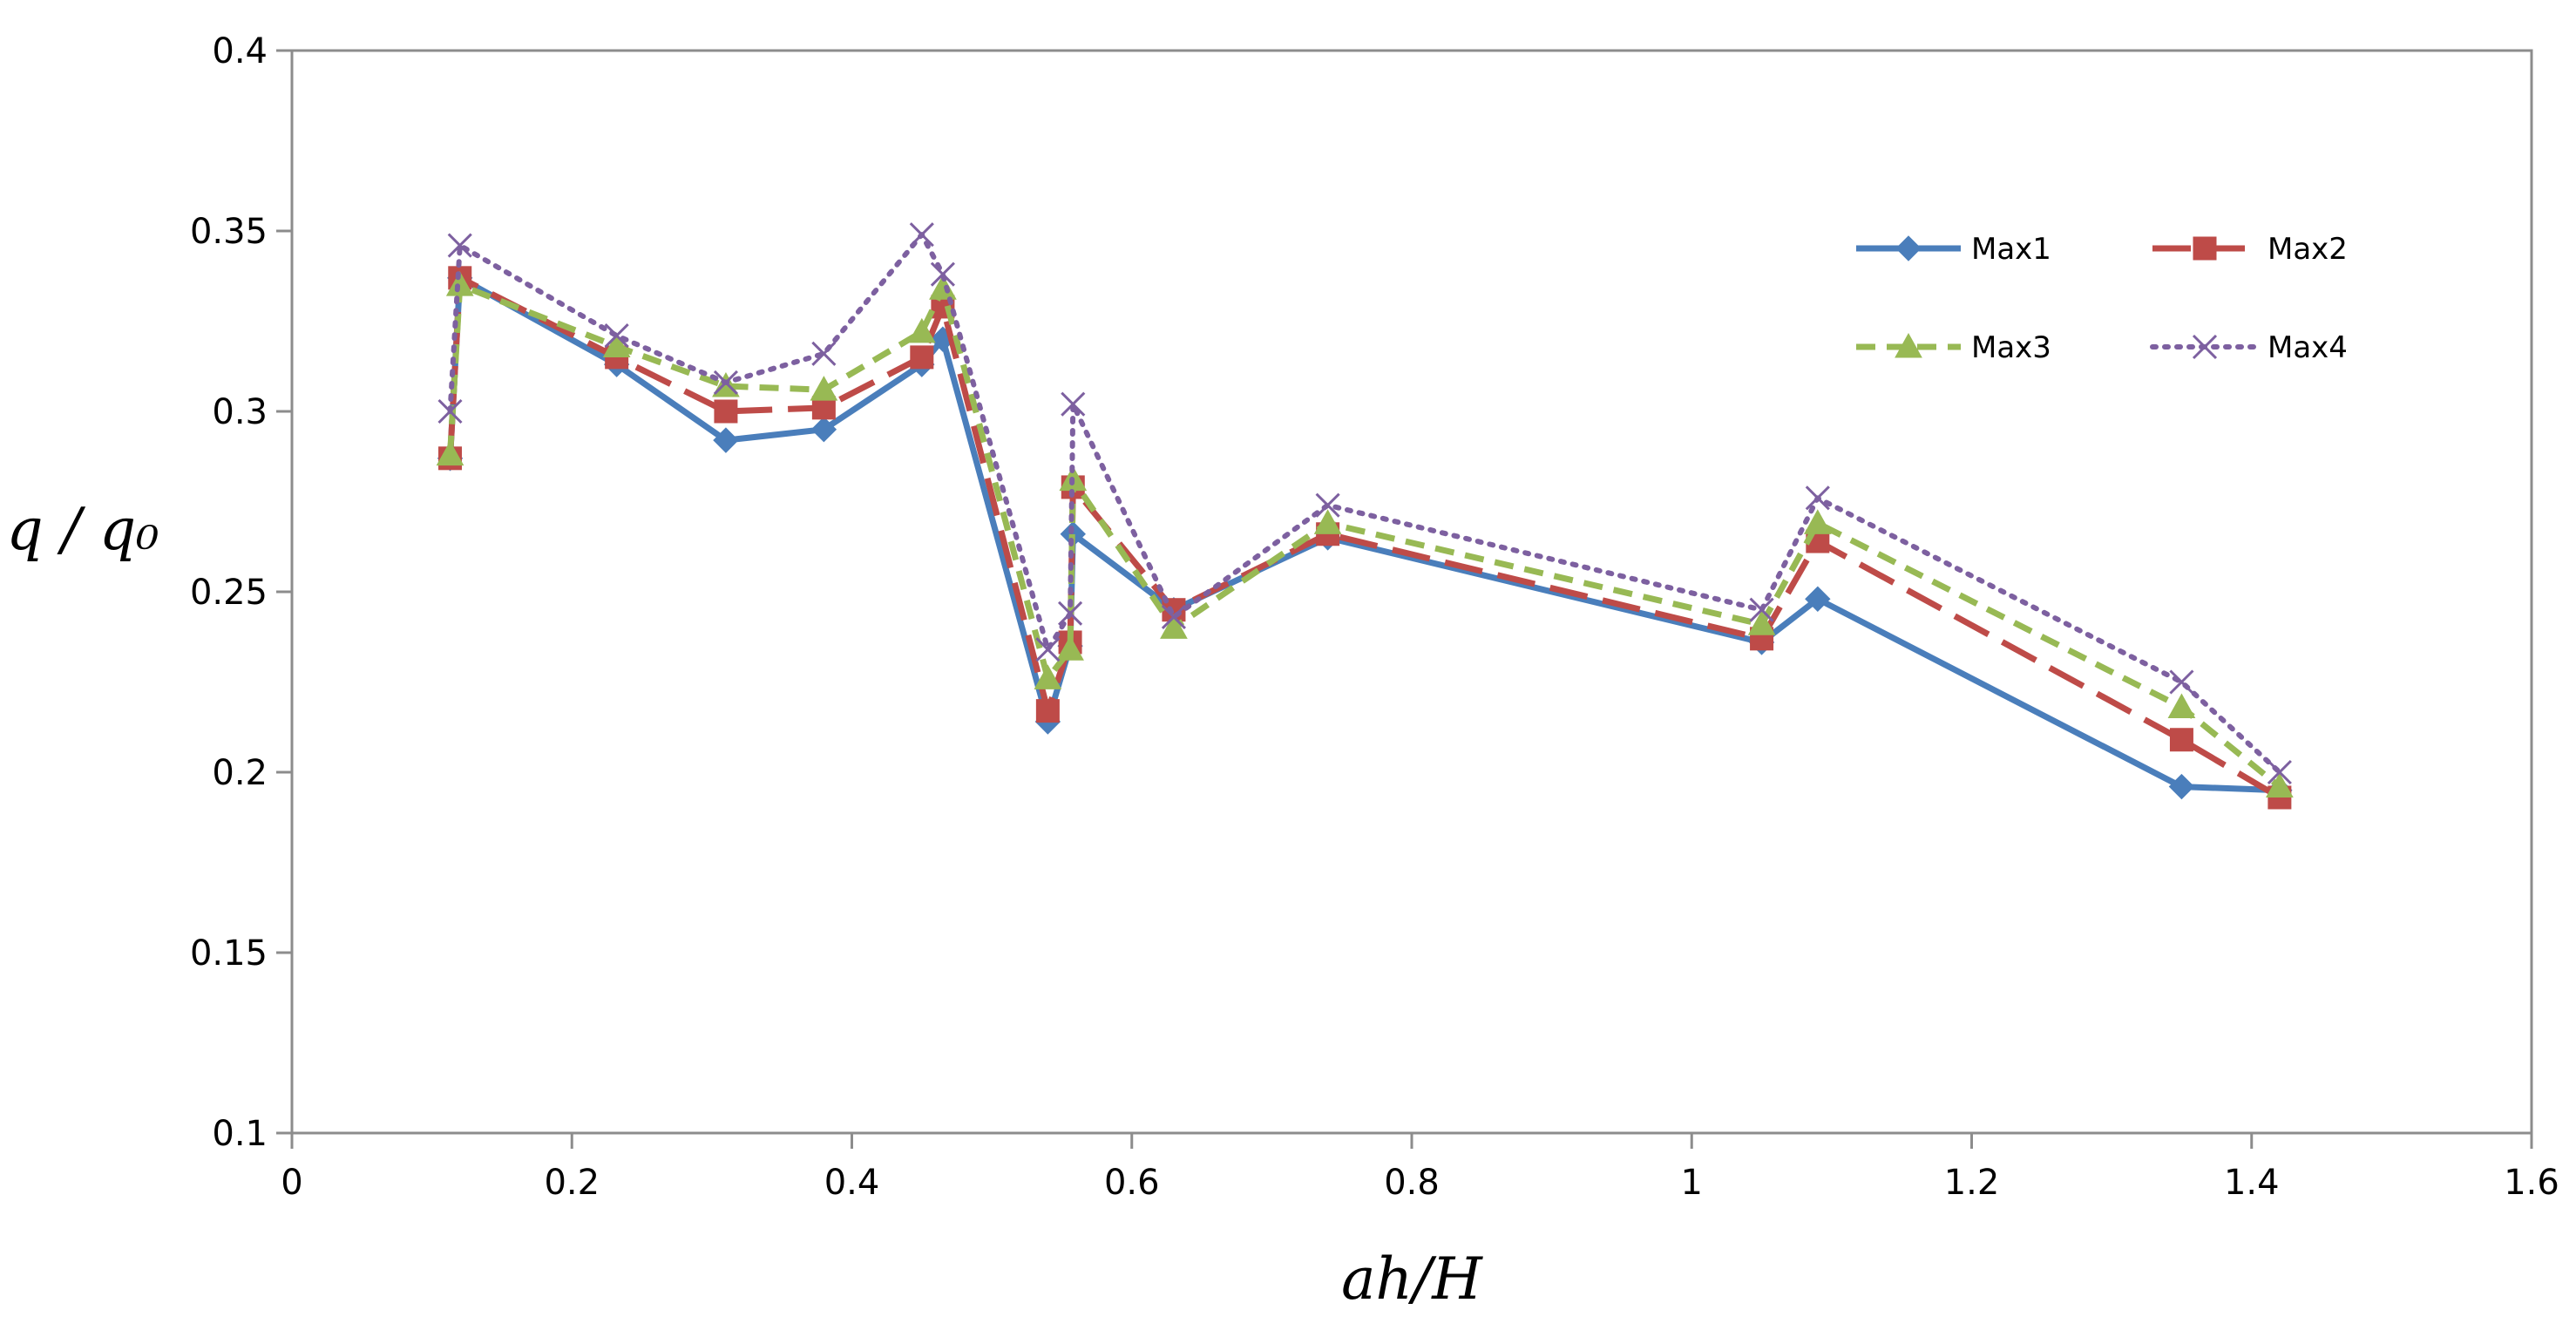  I want to click on x-axis-title: ah/H, so click(1412, 1279).